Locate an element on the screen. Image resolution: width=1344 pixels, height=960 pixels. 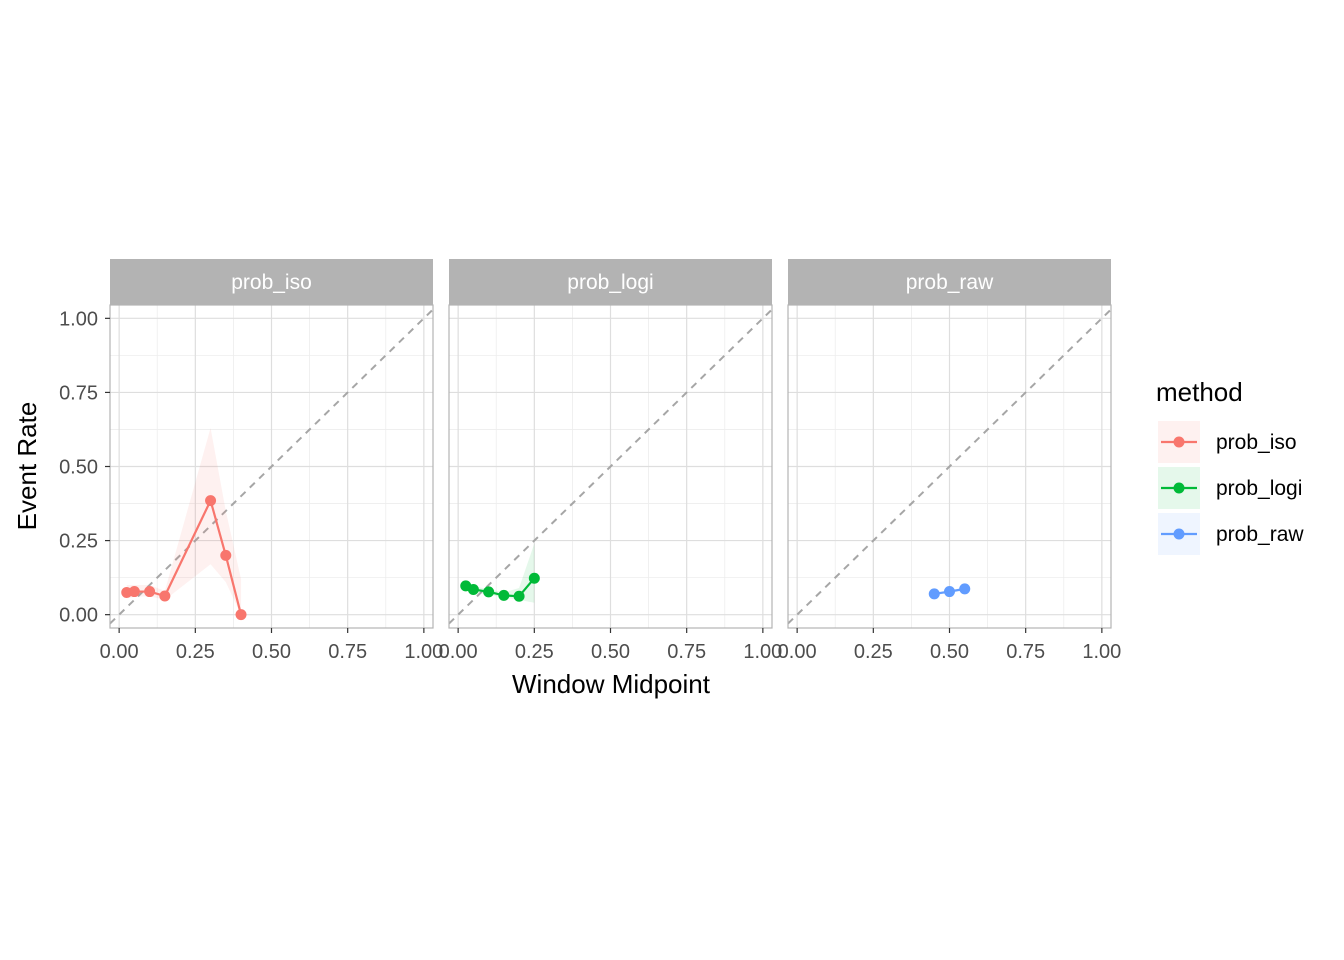
legend-entry-prob_logi: prob_logi is located at coordinates (1230, 488).